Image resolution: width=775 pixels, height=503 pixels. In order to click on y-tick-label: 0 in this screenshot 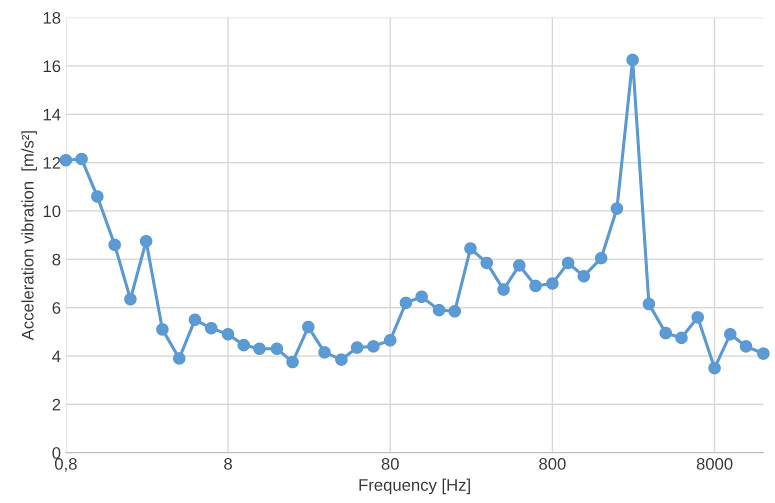, I will do `click(56, 453)`.